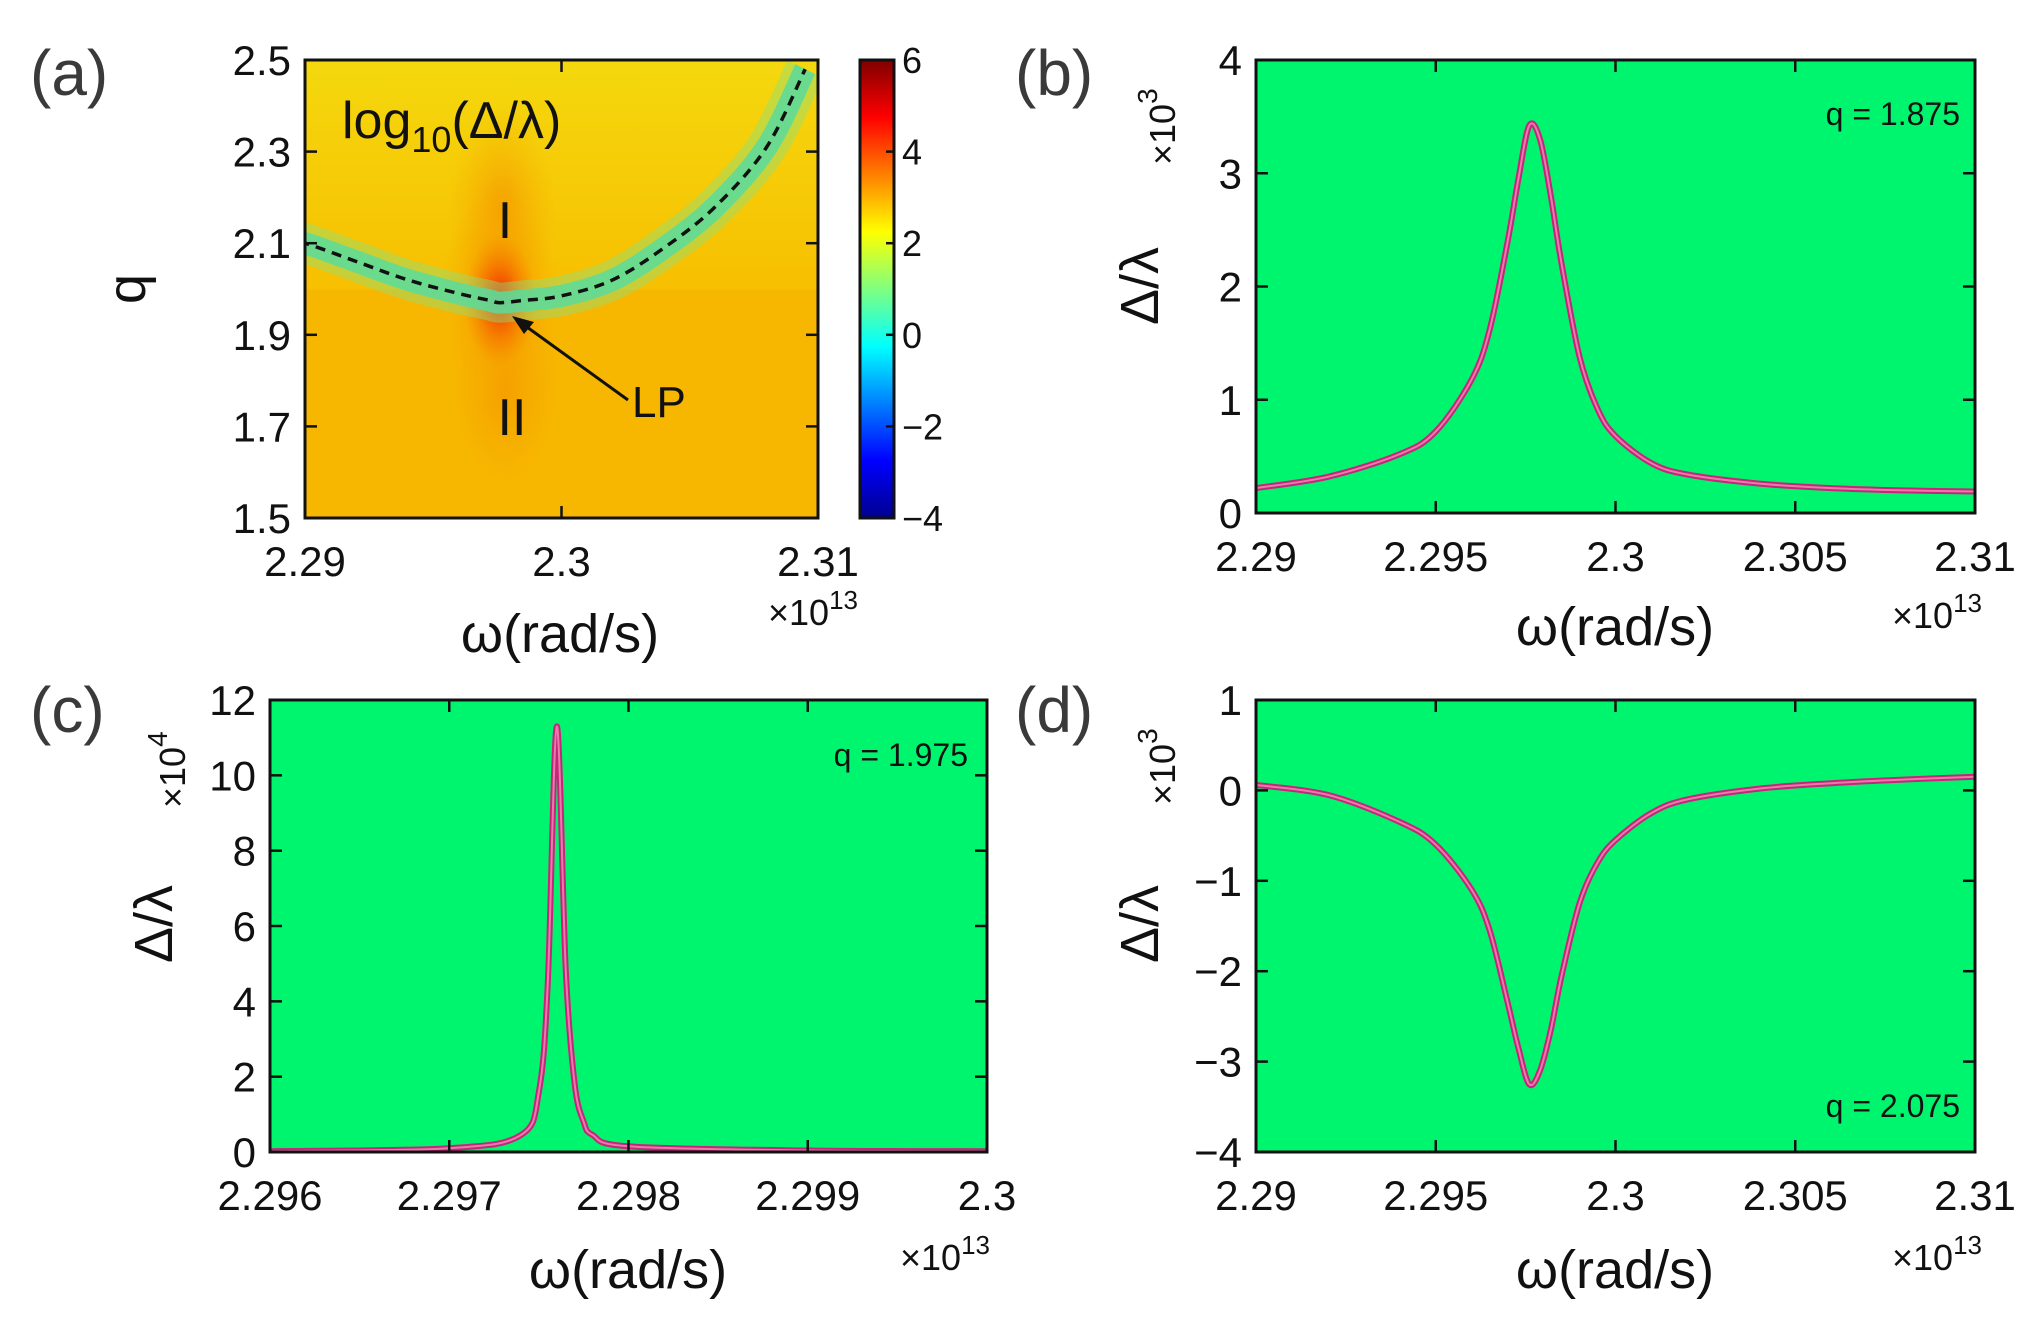 The image size is (2043, 1332). Describe the element at coordinates (1893, 114) in the screenshot. I see `q-label-b: q = 1.875` at that location.